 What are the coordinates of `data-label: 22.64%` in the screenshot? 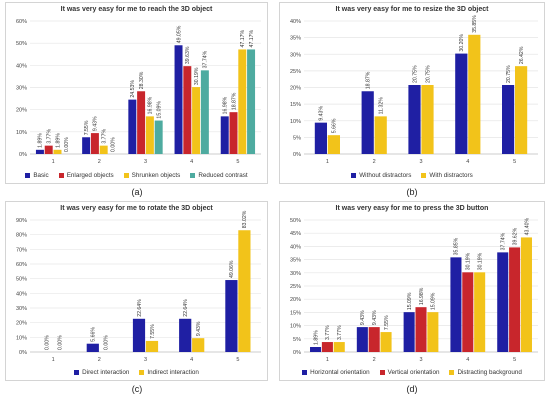 It's located at (140, 308).